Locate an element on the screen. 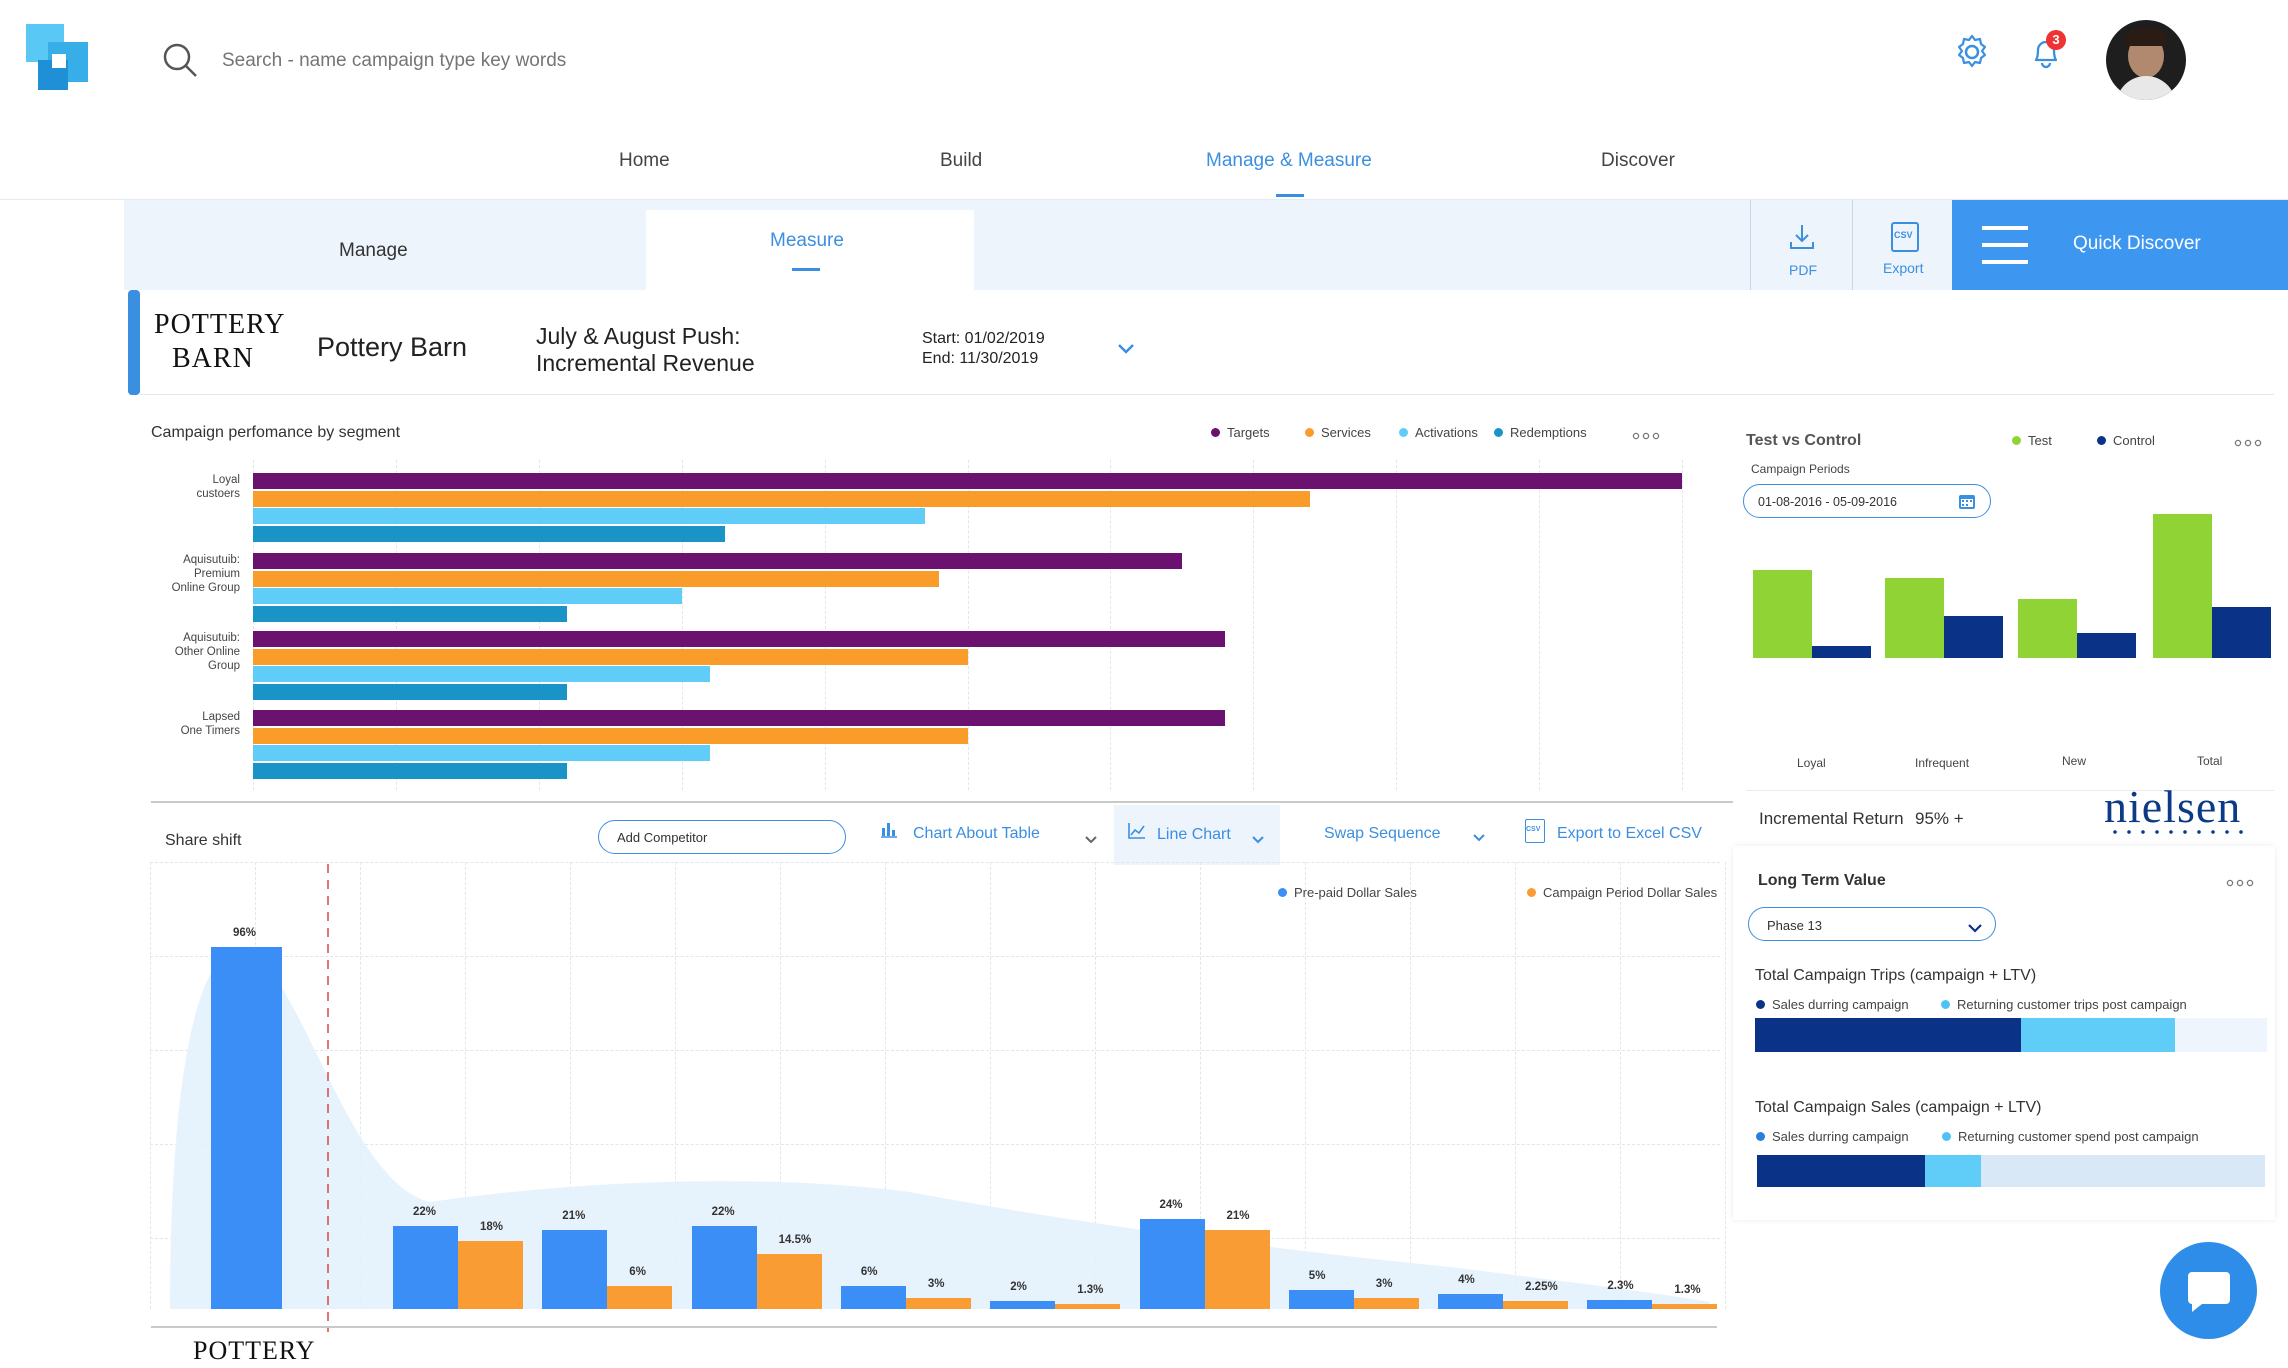  brand-logo: POTTERY BARN is located at coordinates (220, 341).